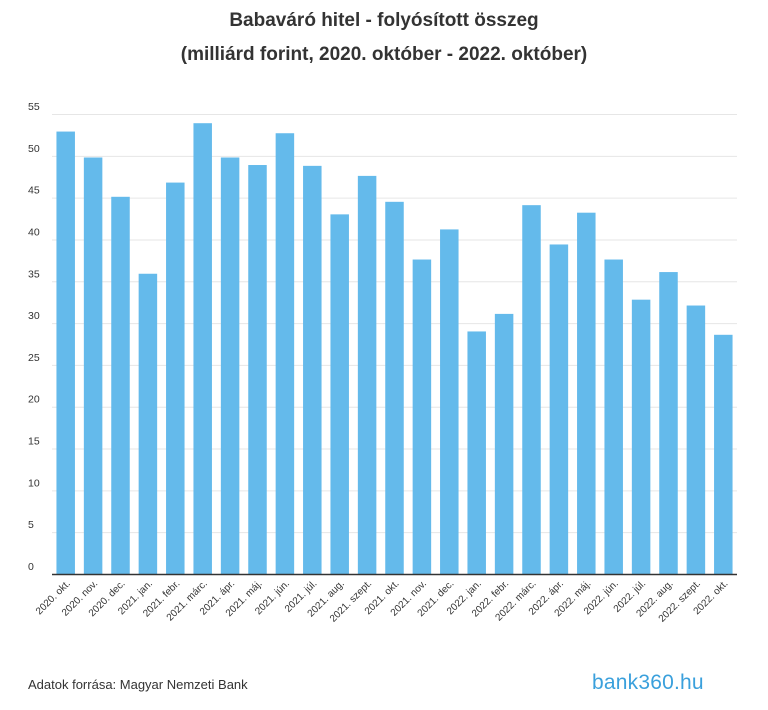  I want to click on chart-title: Babaváró hitel - folyósított összeg, so click(384, 20).